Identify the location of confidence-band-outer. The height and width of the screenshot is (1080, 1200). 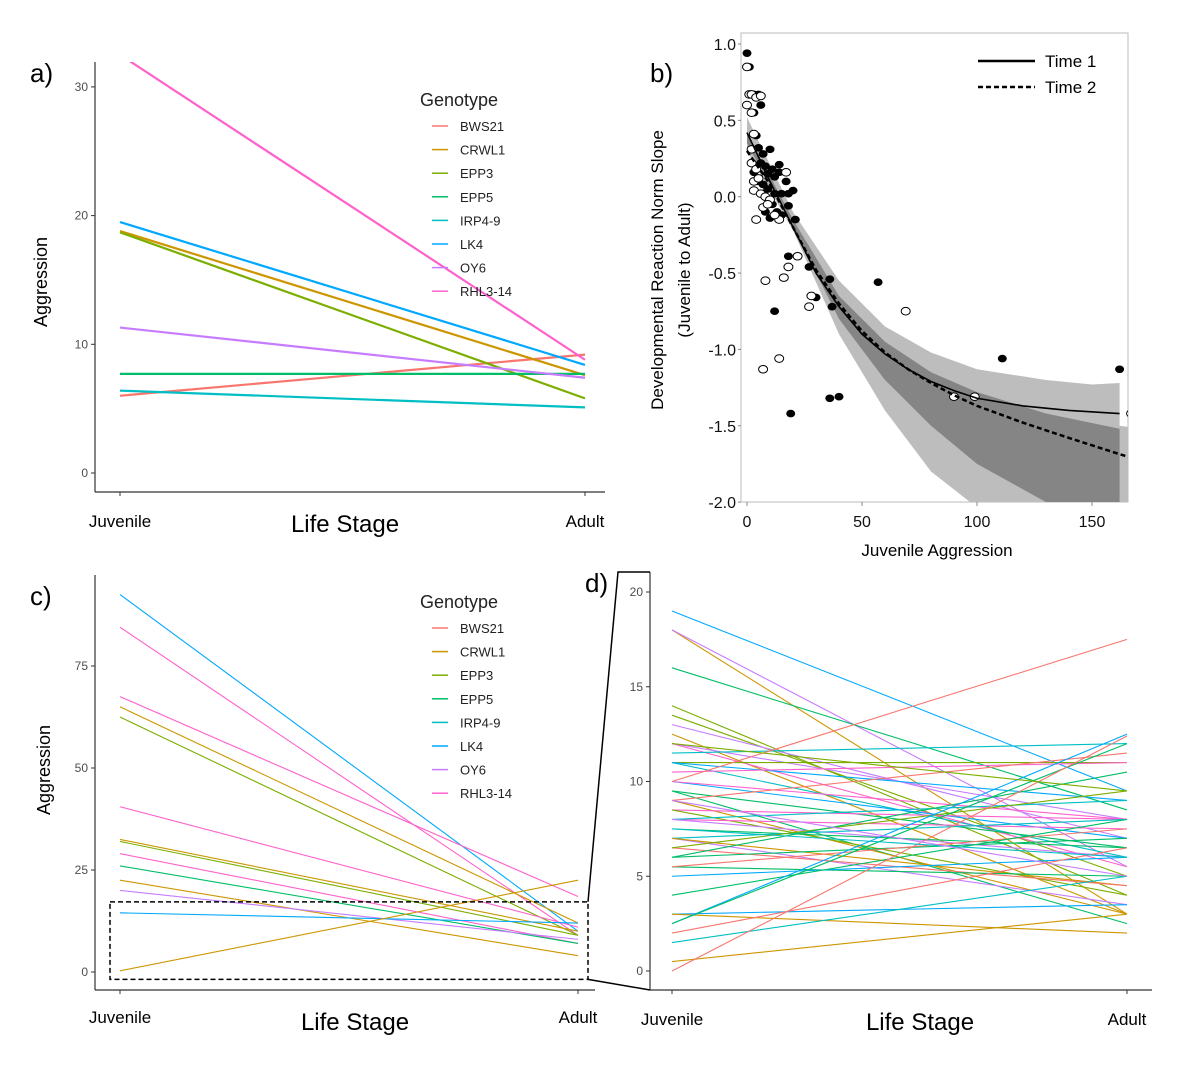
(937, 309).